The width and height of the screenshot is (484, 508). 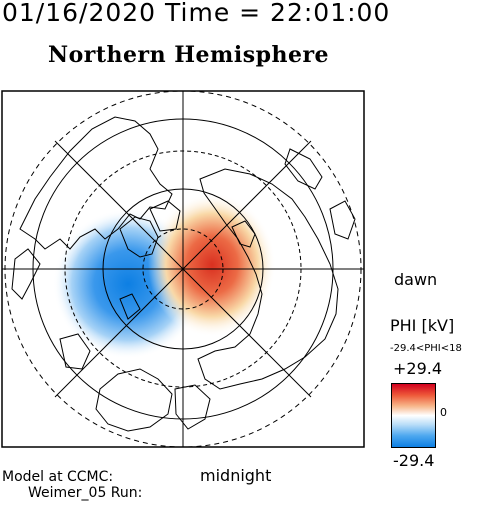 I want to click on run-label: Weimer_05 Run:, so click(x=85, y=493).